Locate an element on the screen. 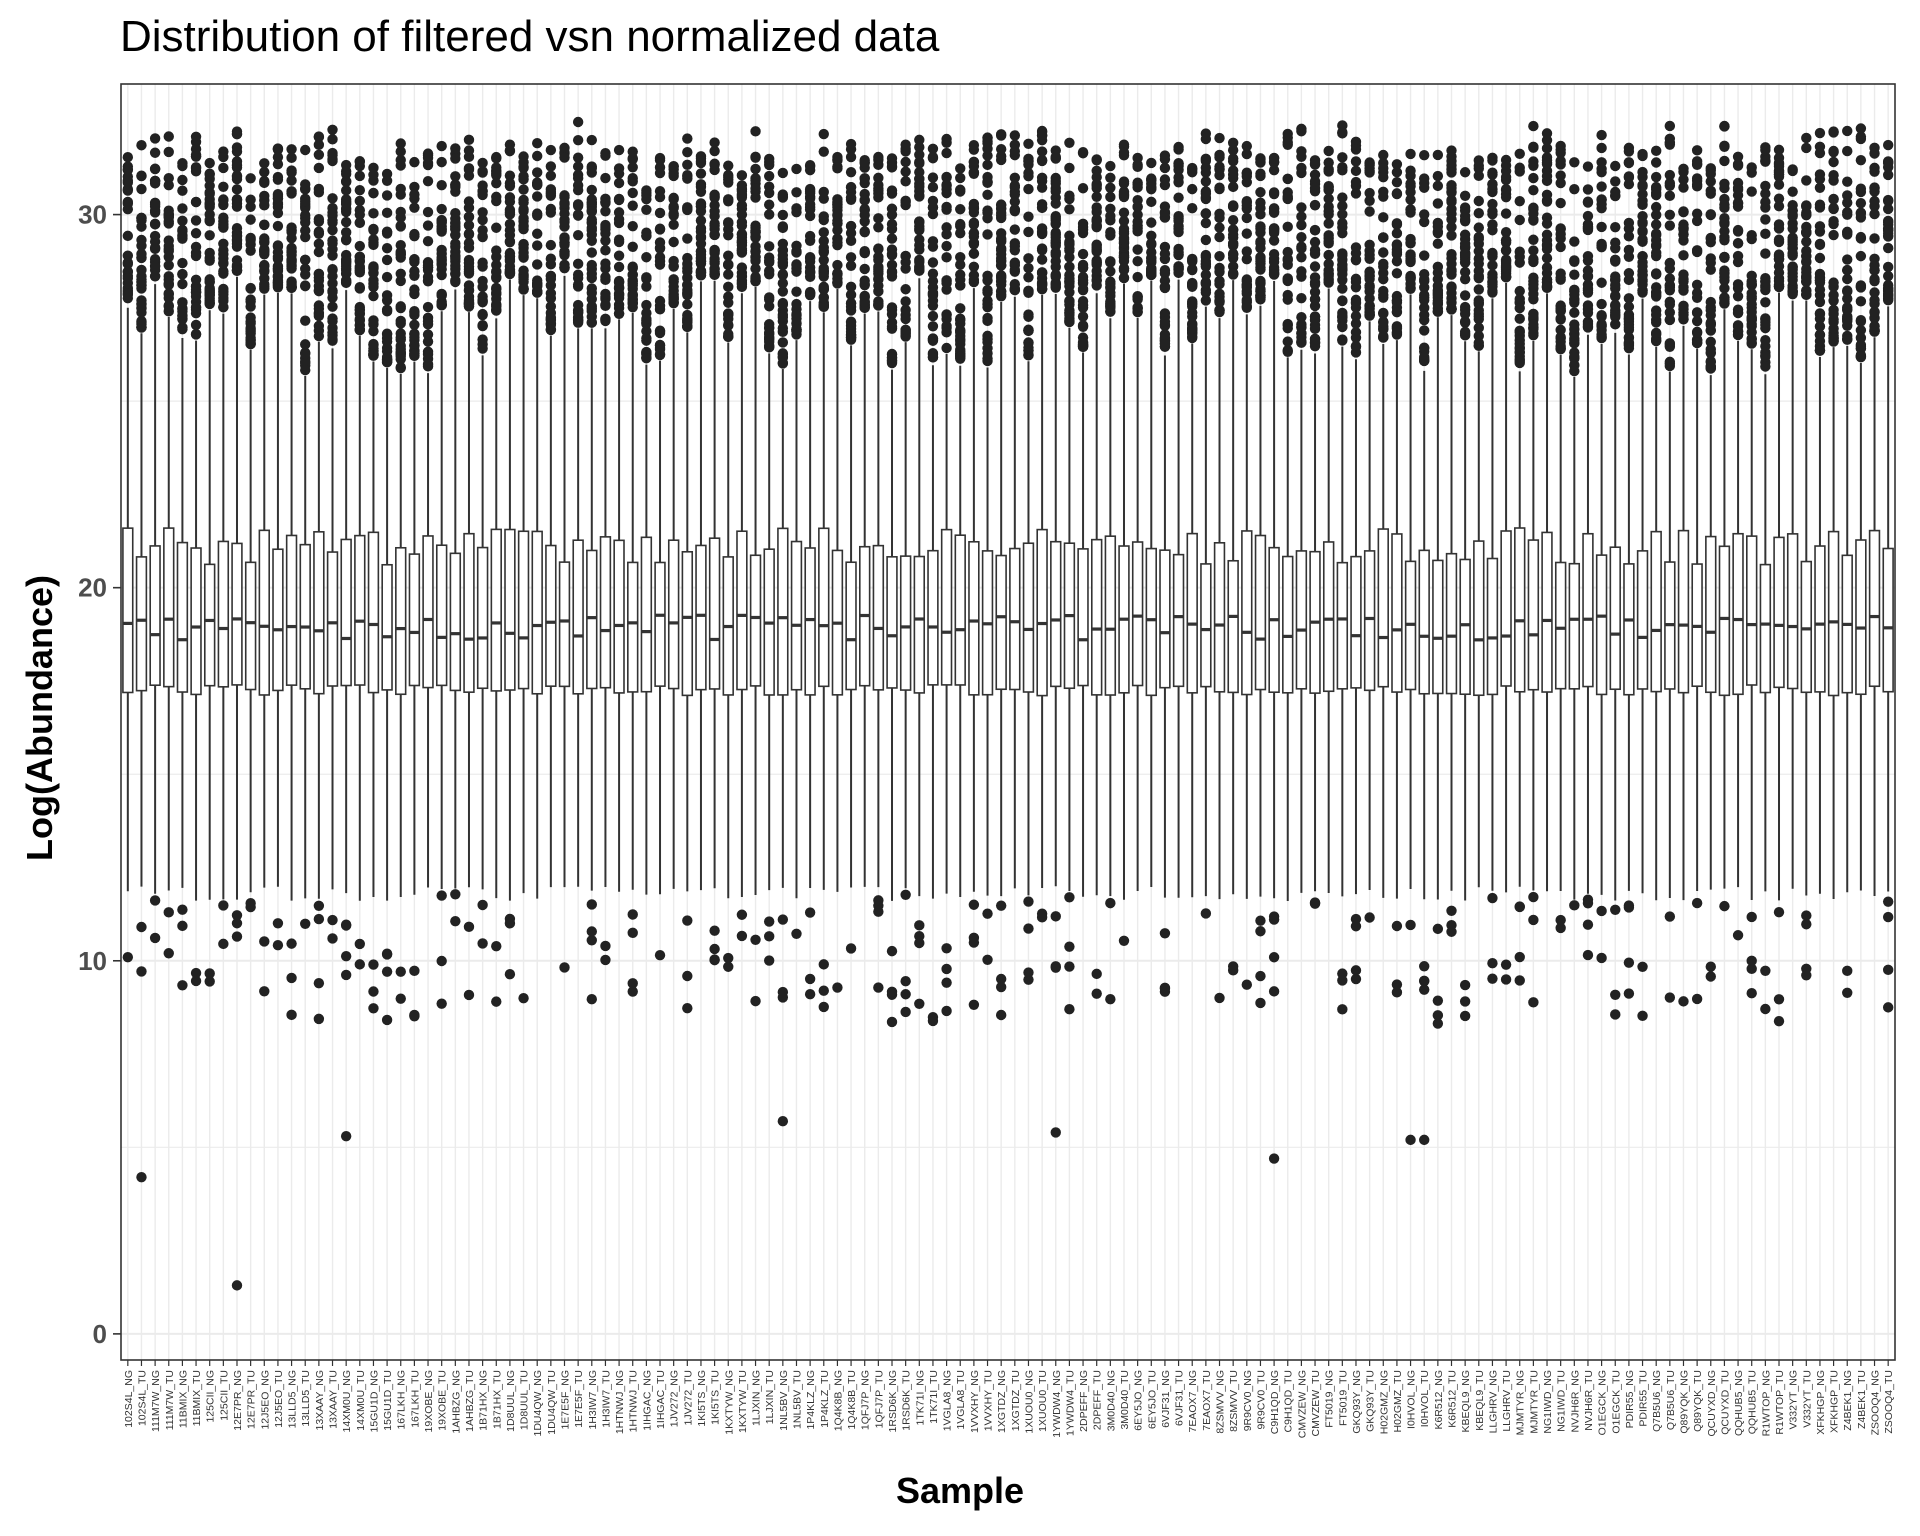 The height and width of the screenshot is (1536, 1920). box-1AHBZG_NG is located at coordinates (455, 535).